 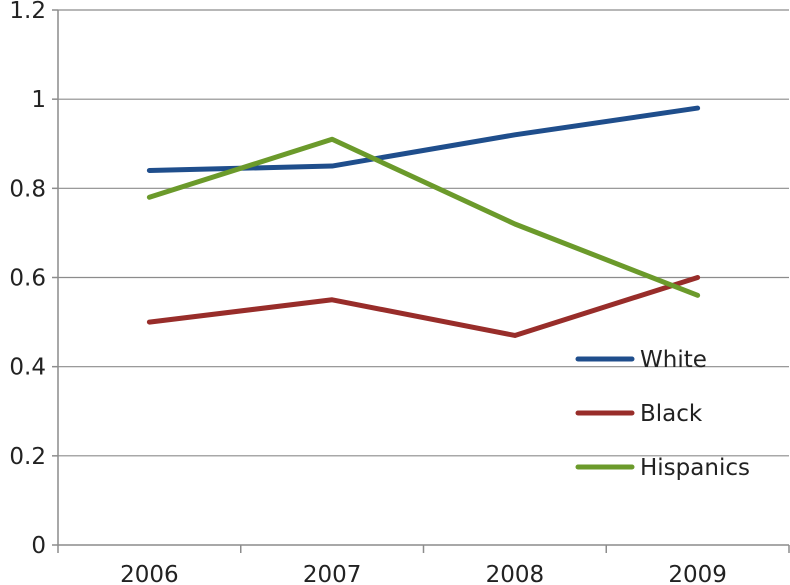 What do you see at coordinates (332, 573) in the screenshot?
I see `x-tick-label-2007: 2007` at bounding box center [332, 573].